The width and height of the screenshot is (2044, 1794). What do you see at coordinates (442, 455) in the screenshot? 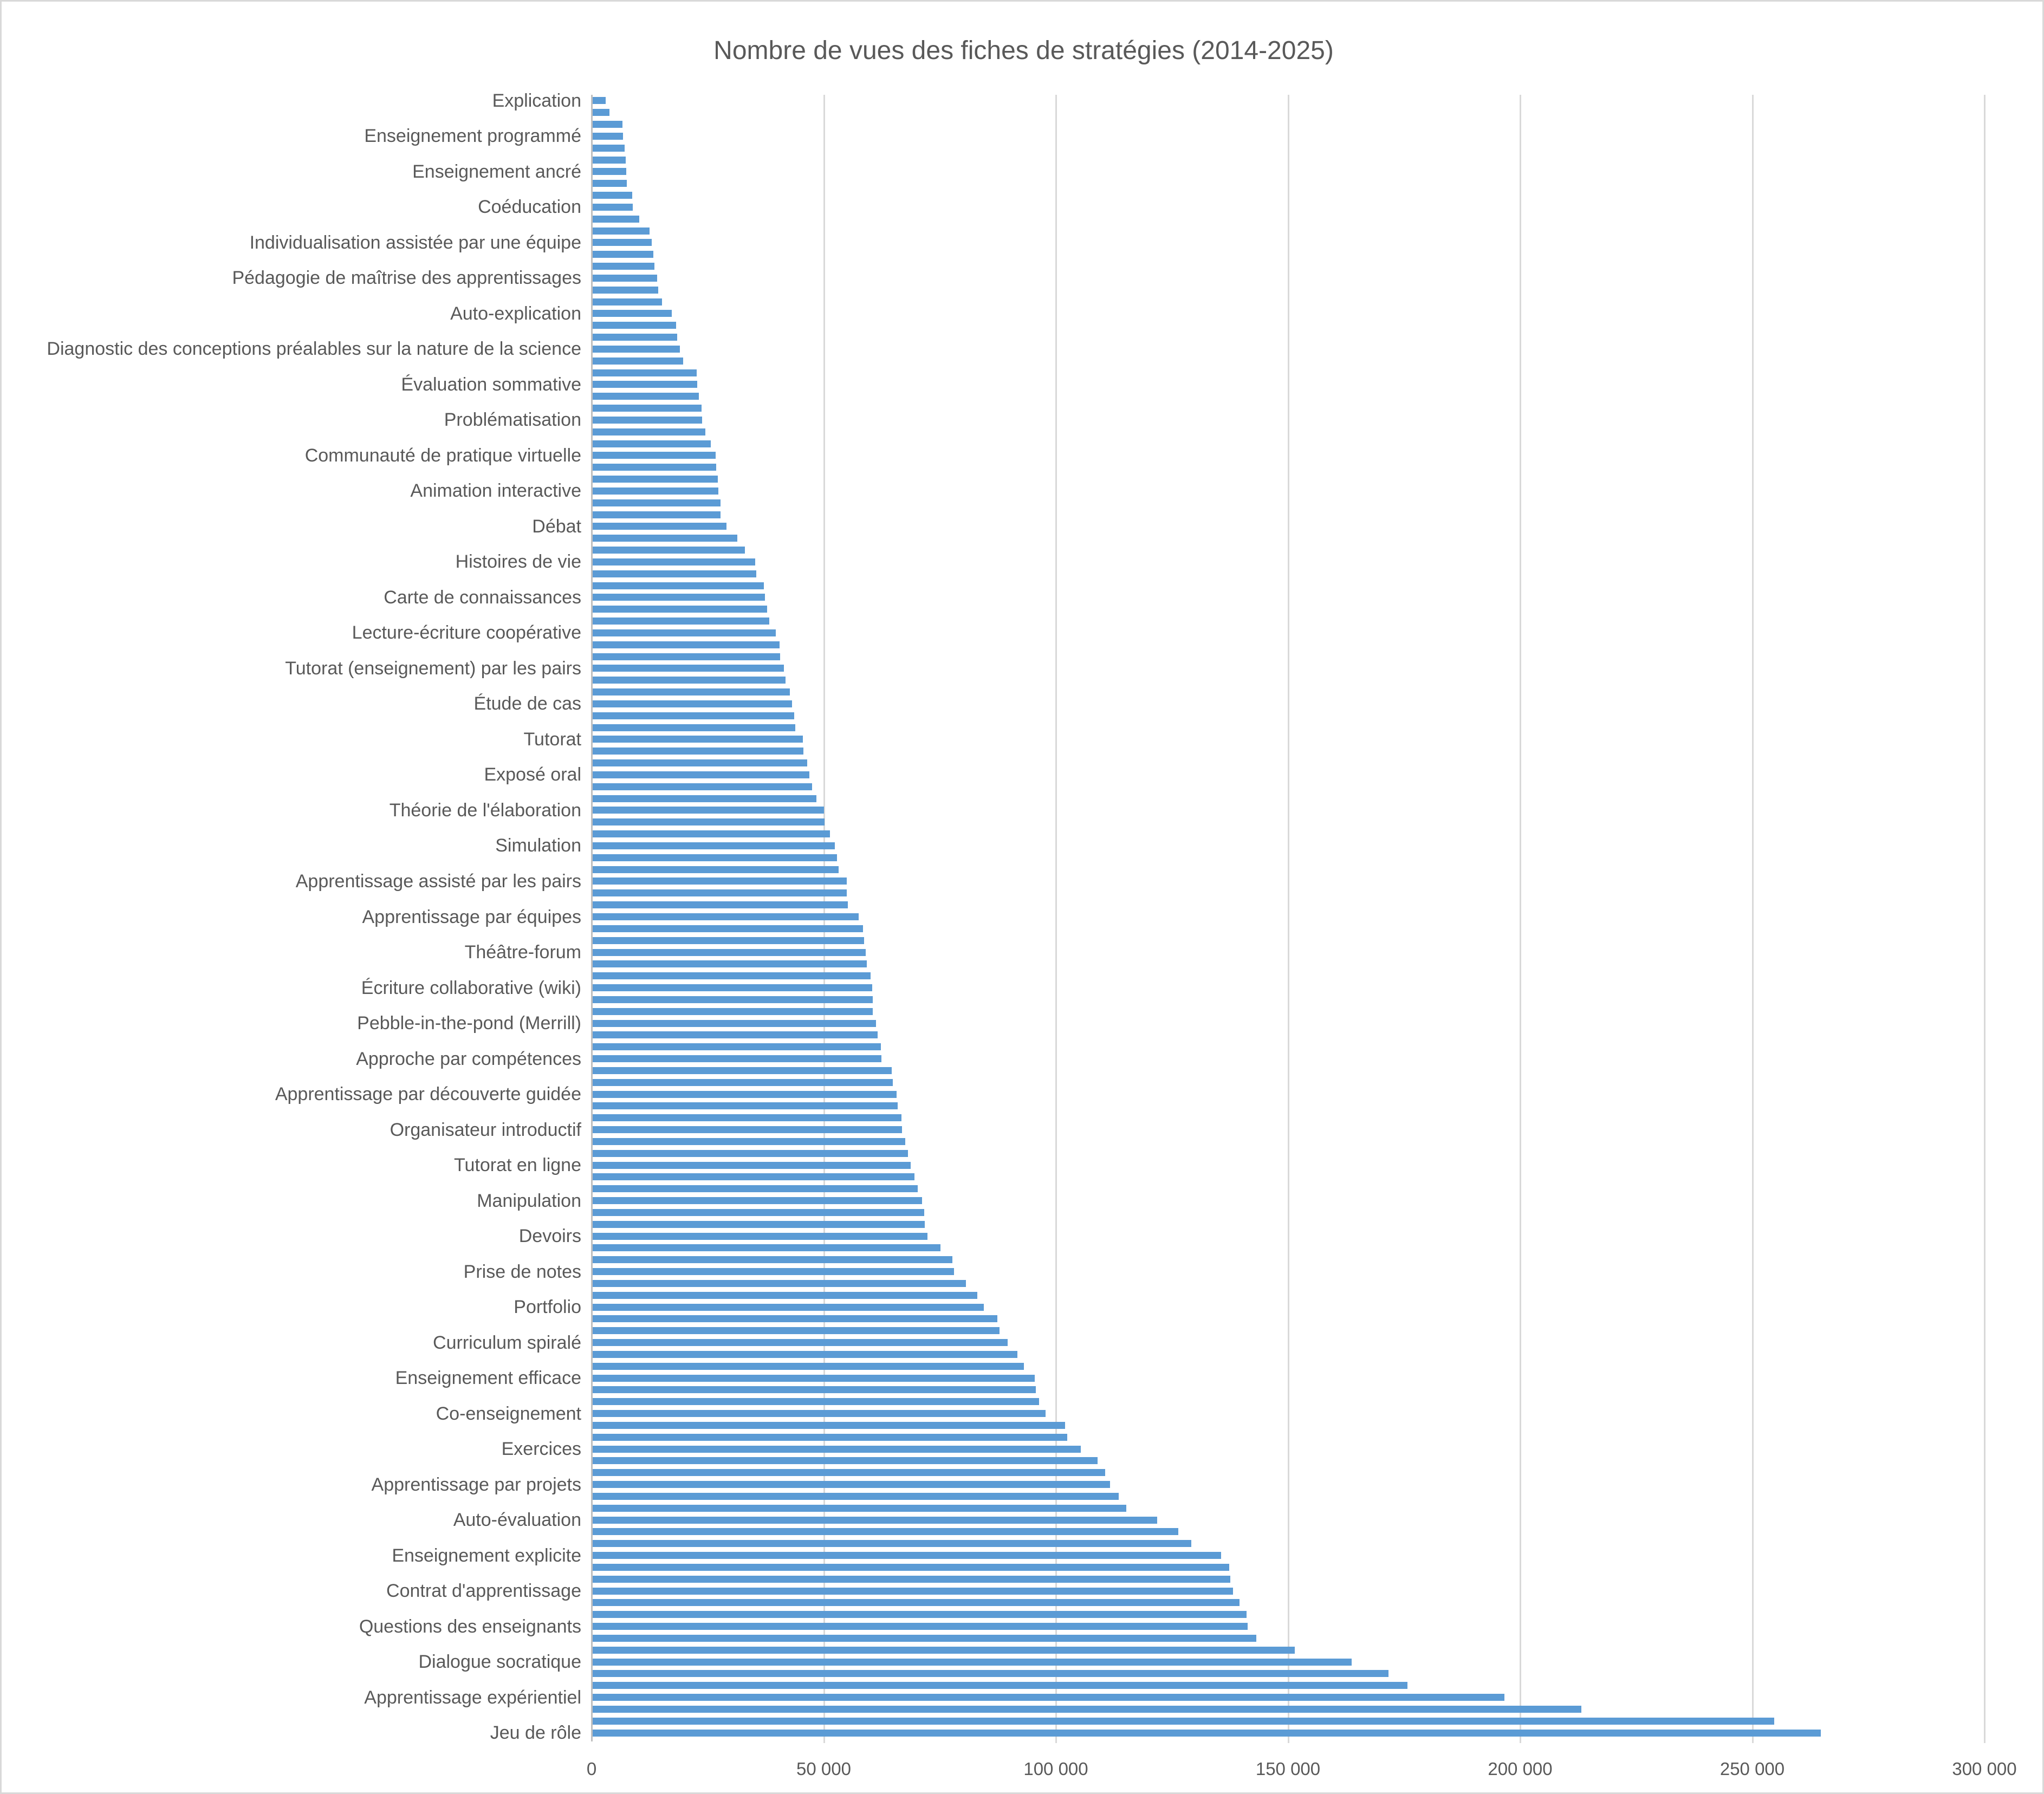
I see `category-label: Communauté de pratique virtuelle` at bounding box center [442, 455].